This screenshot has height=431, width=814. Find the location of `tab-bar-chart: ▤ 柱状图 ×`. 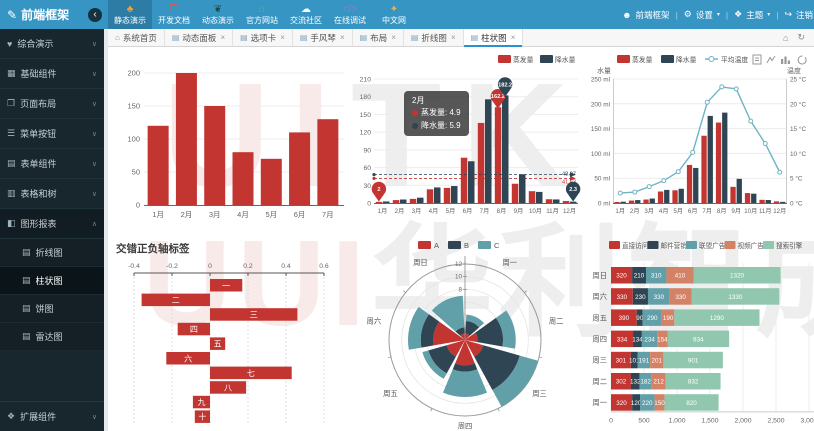

tab-bar-chart: ▤ 柱状图 × is located at coordinates (493, 38).